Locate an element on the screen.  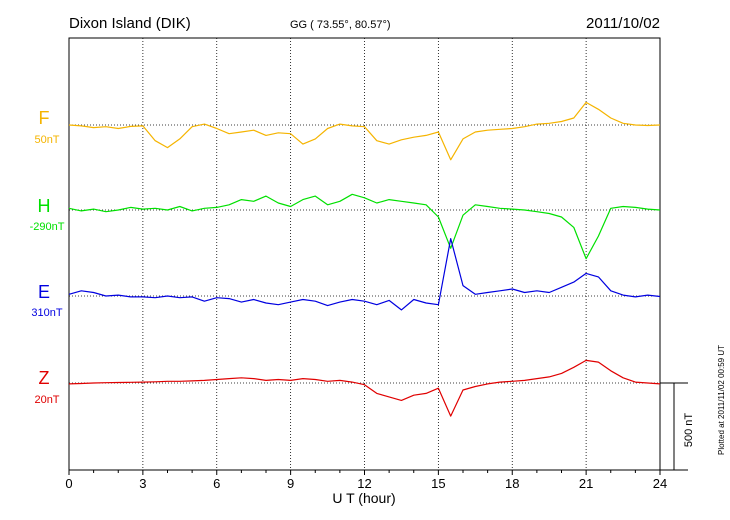
series-baseline-value-f: 50nT is located at coordinates (46, 140).